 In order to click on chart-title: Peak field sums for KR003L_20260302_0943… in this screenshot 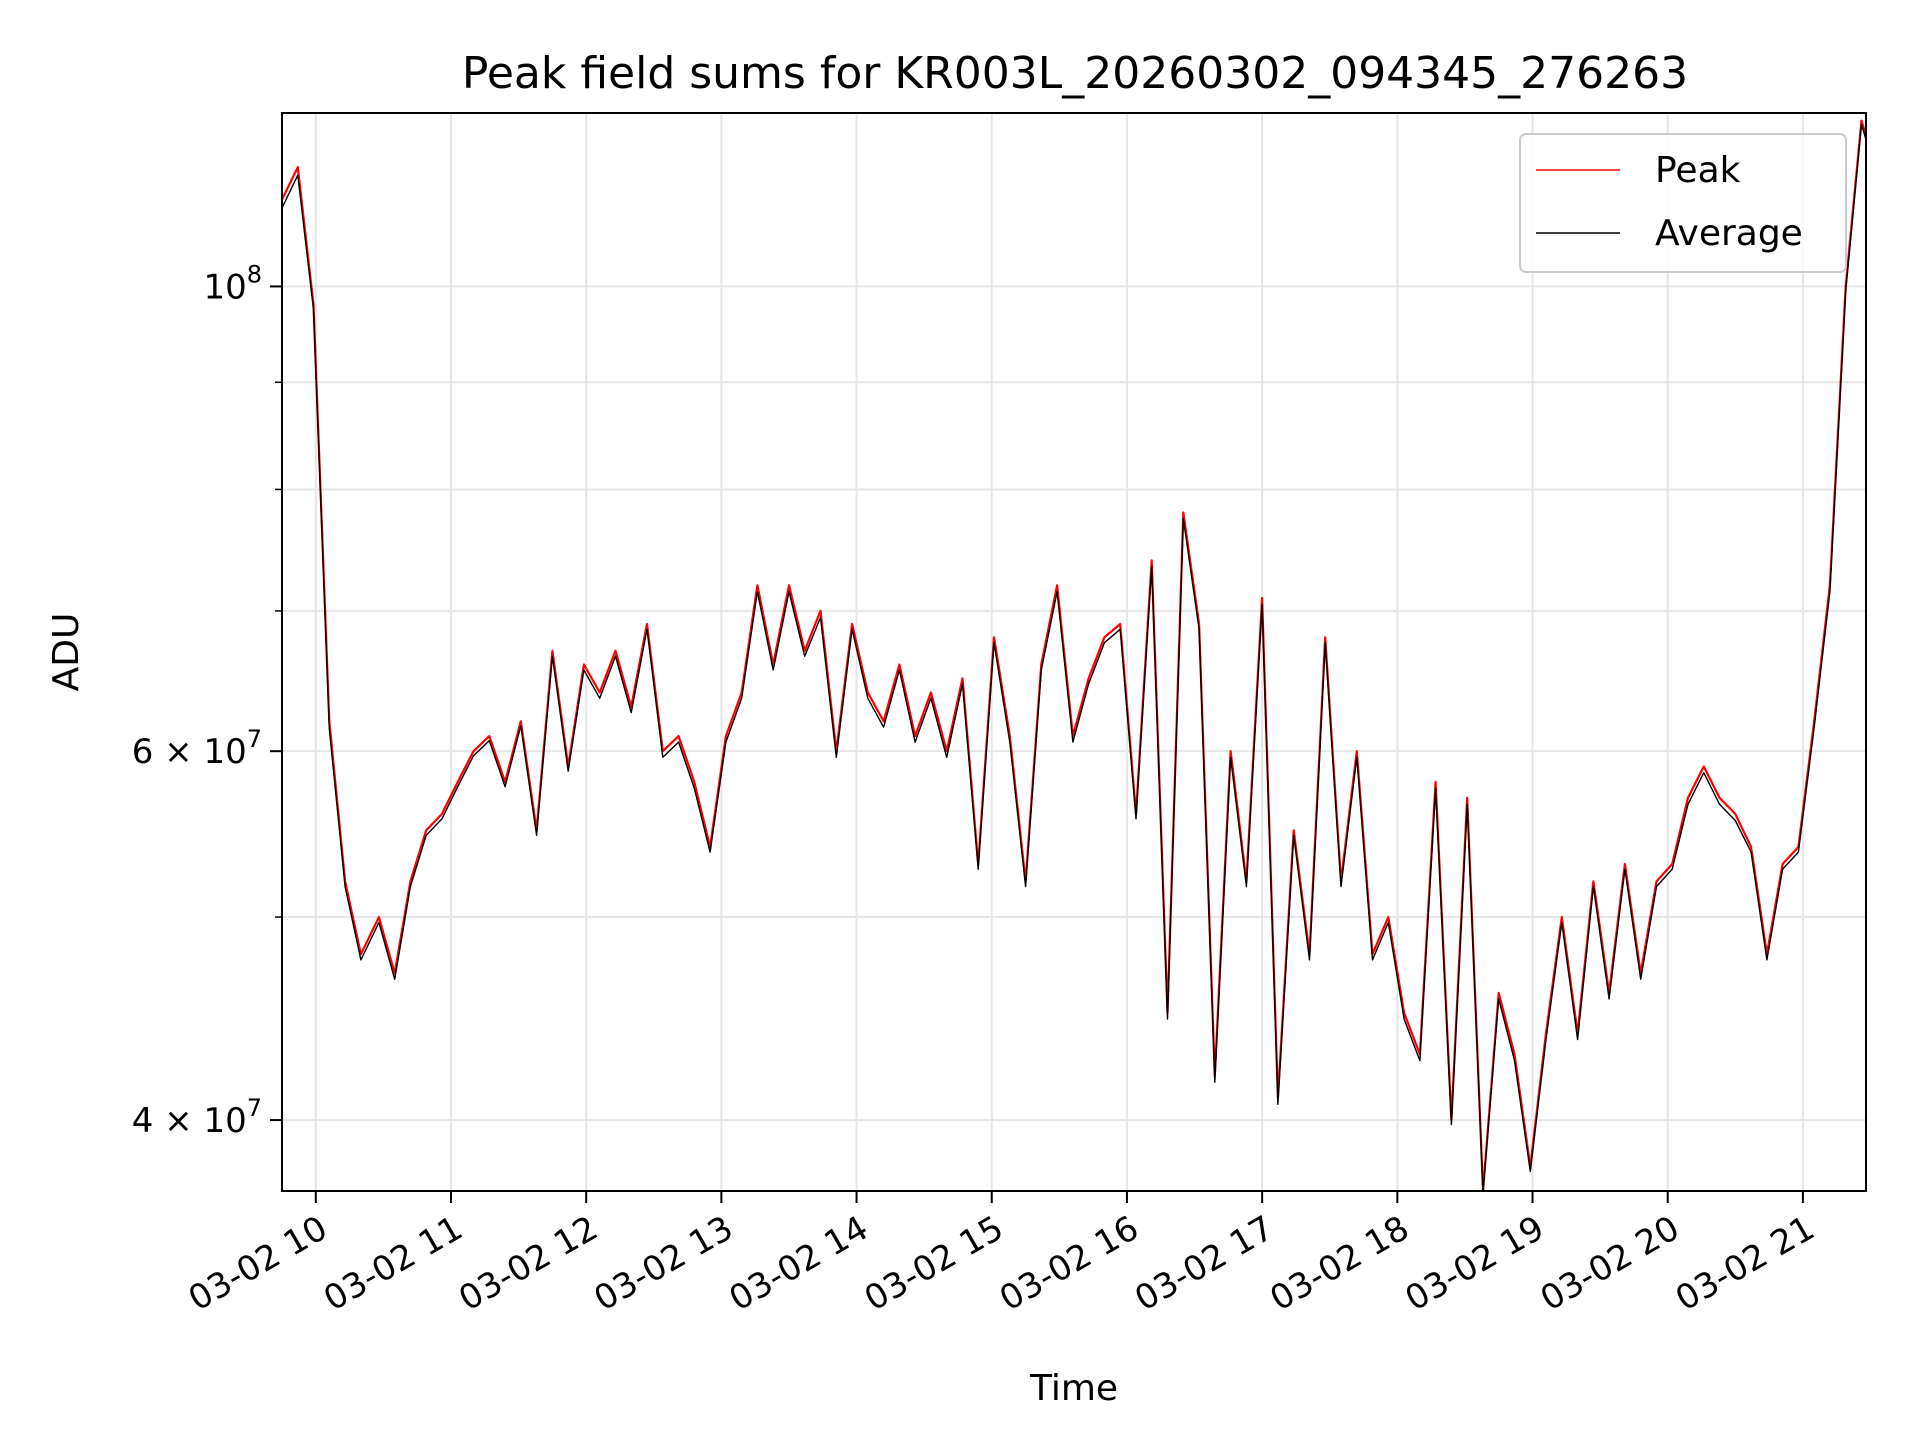, I will do `click(1075, 73)`.